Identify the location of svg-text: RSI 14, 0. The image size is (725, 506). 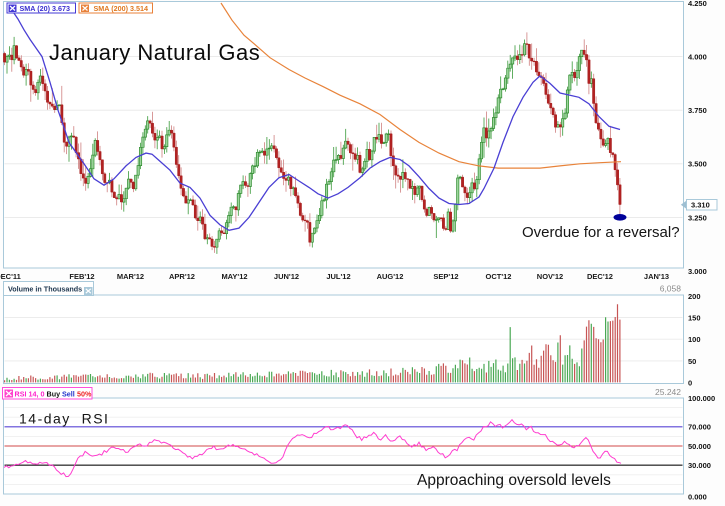
(30, 393).